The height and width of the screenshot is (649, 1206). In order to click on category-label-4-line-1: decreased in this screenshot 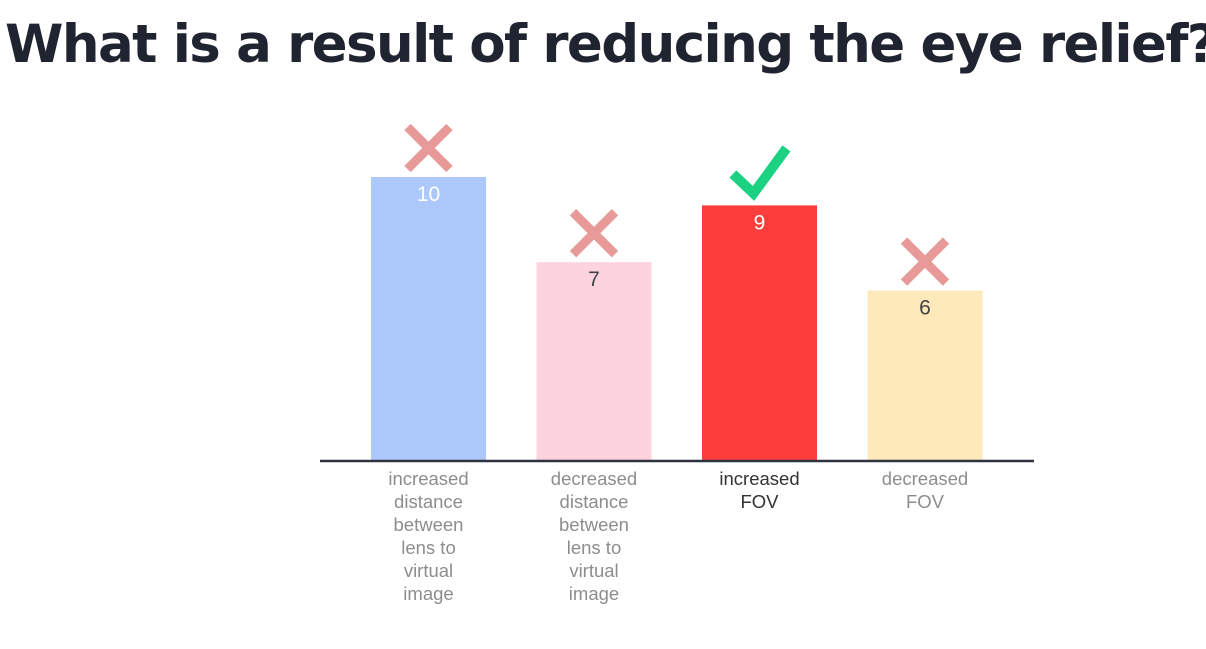, I will do `click(925, 478)`.